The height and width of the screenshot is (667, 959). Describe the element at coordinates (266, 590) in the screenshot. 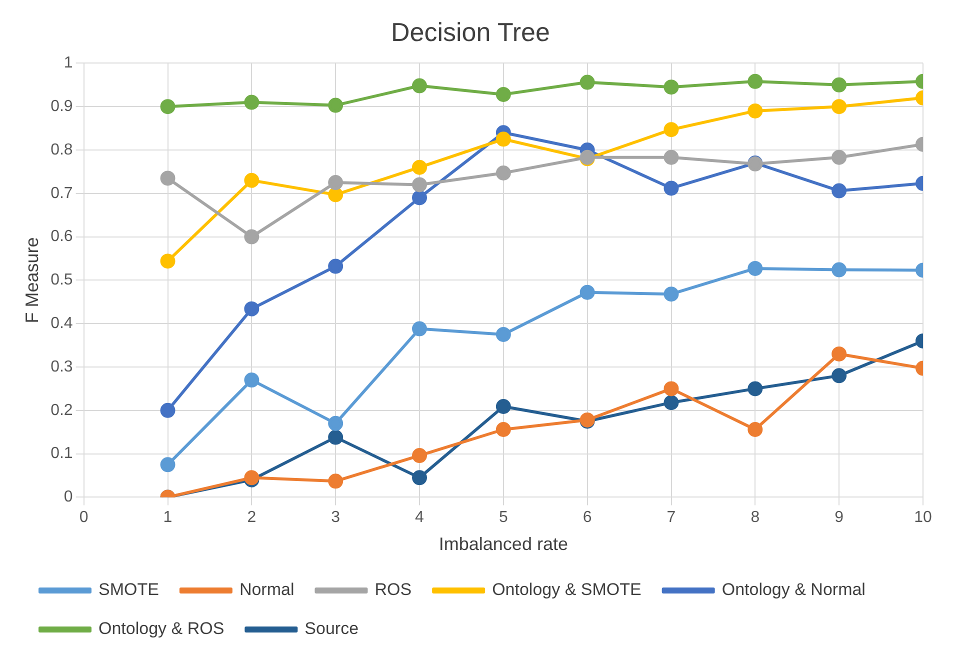

I see `legend-label: Normal` at that location.